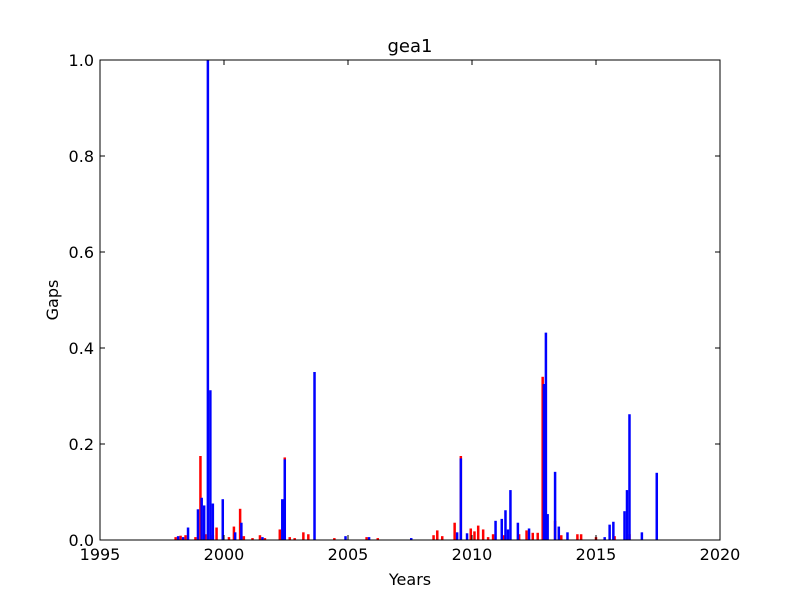 This screenshot has height=600, width=800. Describe the element at coordinates (81, 252) in the screenshot. I see `y-tick-label-3: 0.6` at that location.